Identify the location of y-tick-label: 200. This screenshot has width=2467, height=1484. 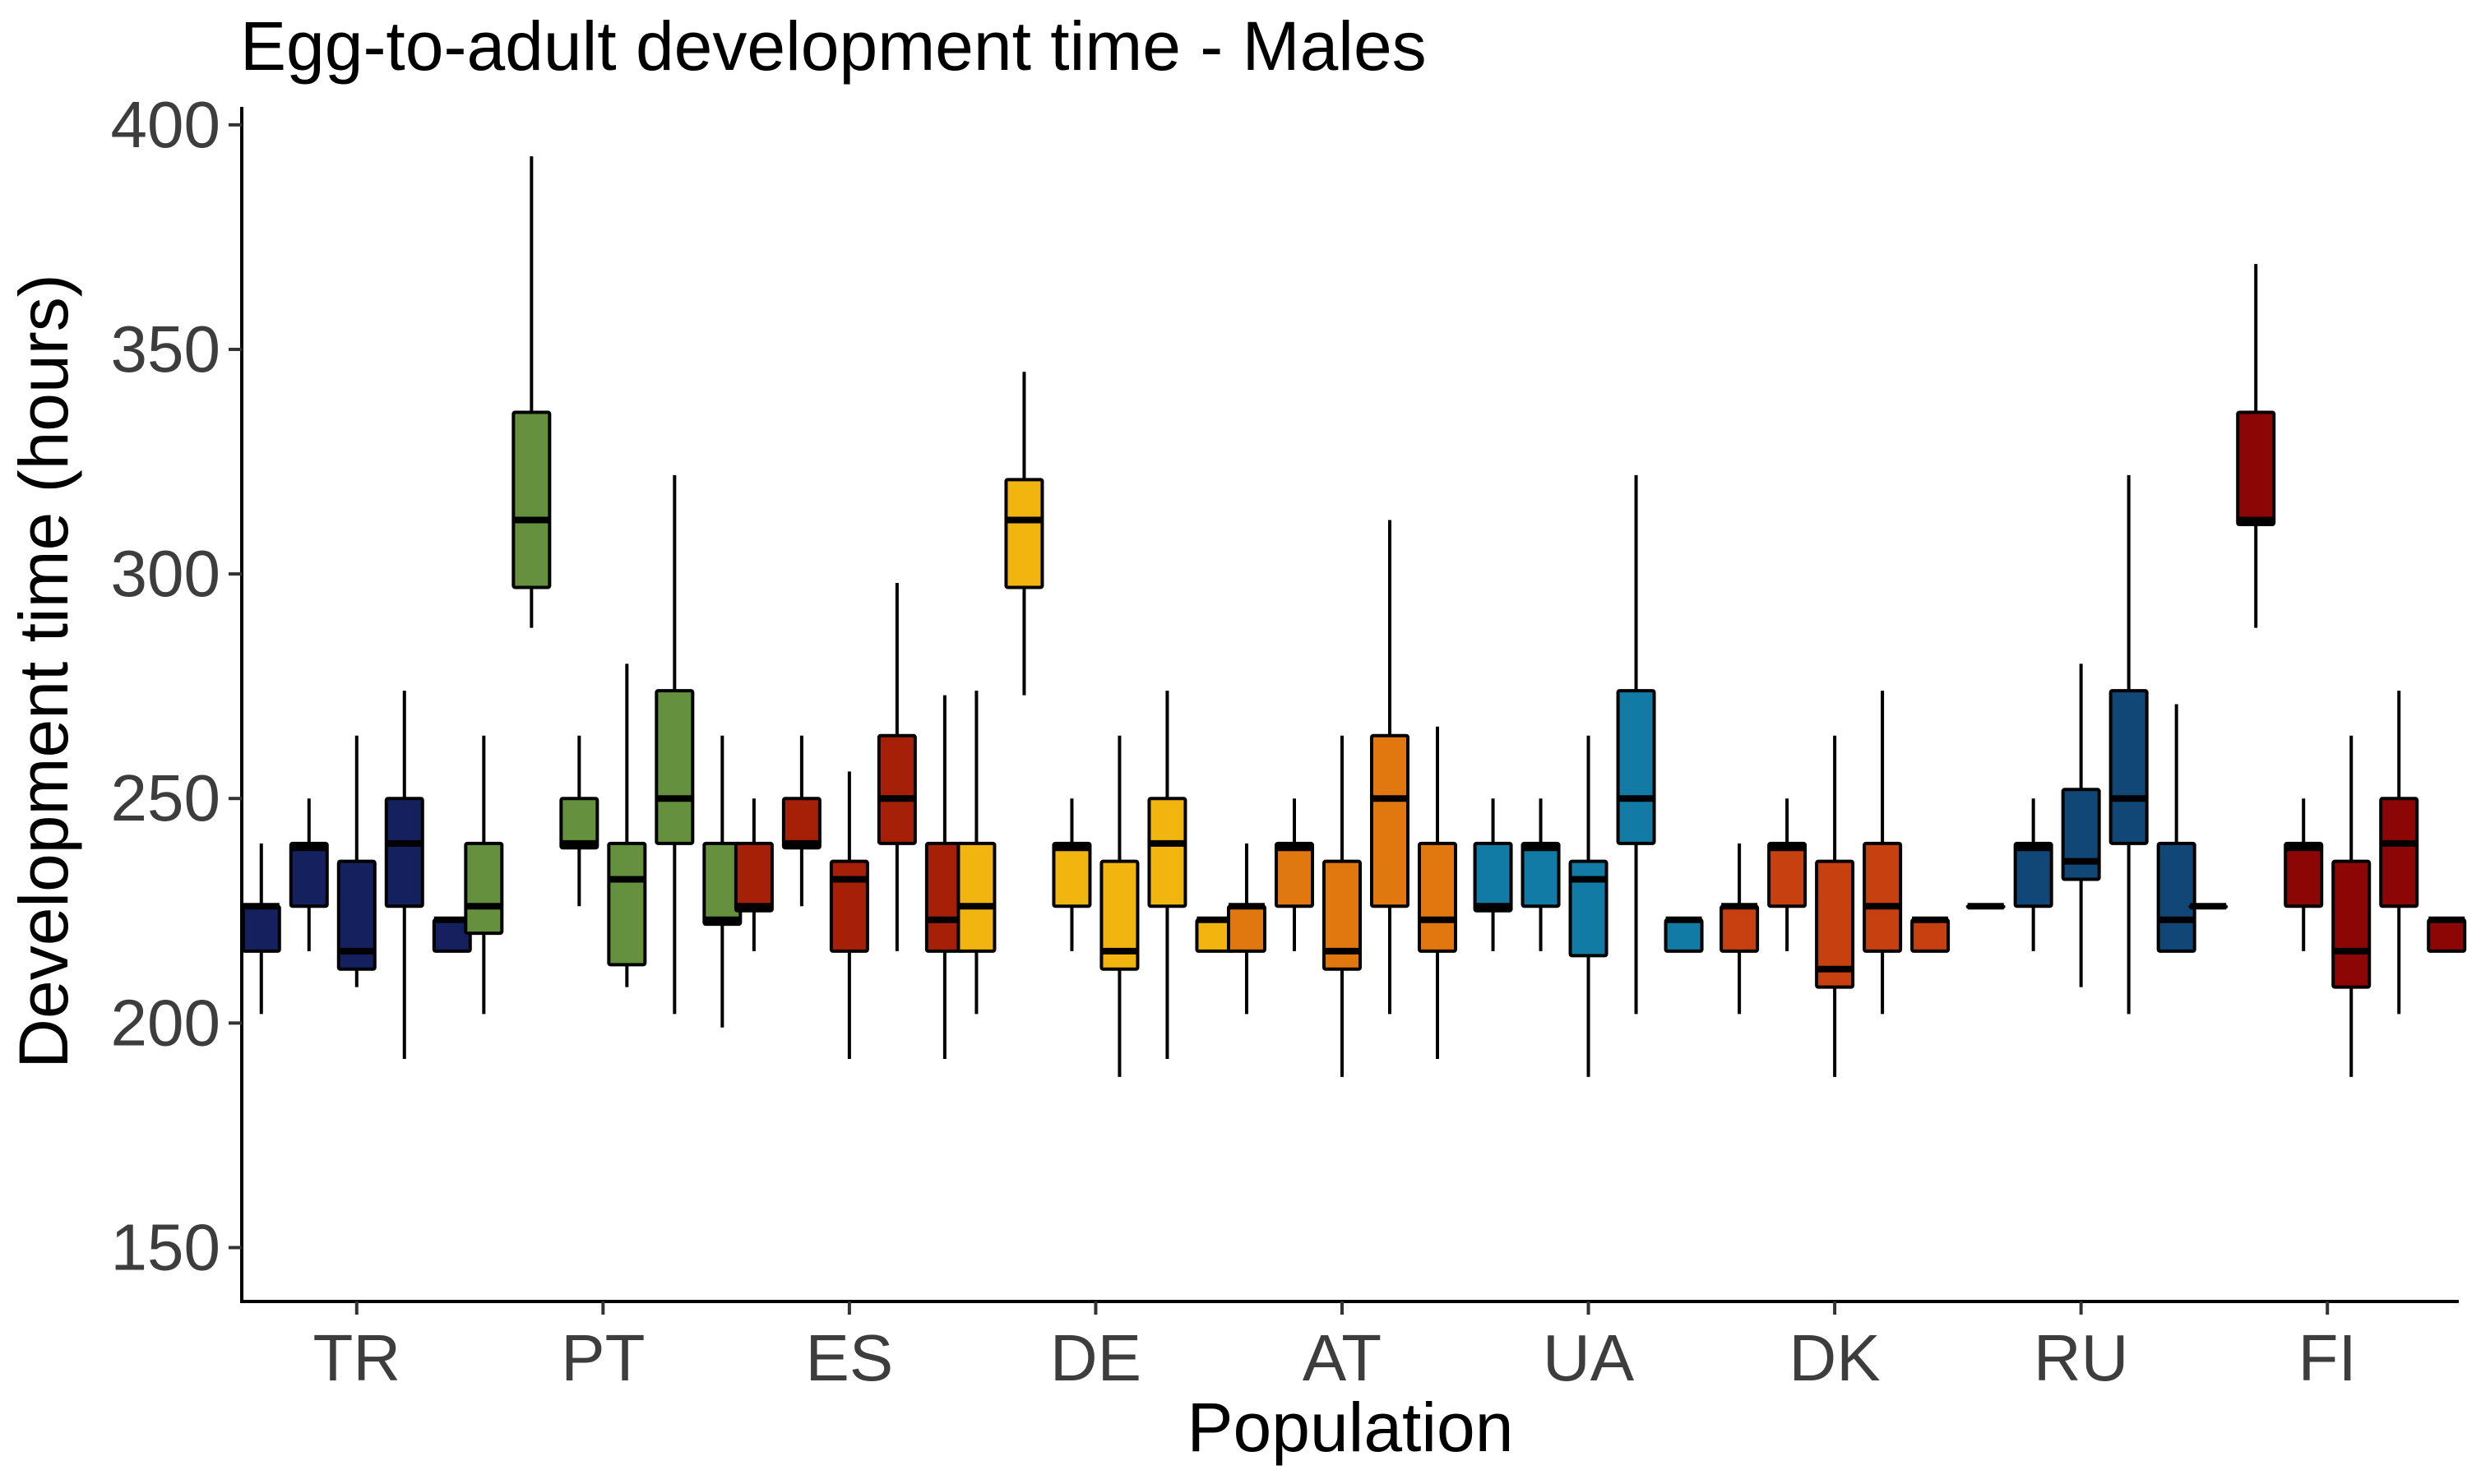
(165, 1022).